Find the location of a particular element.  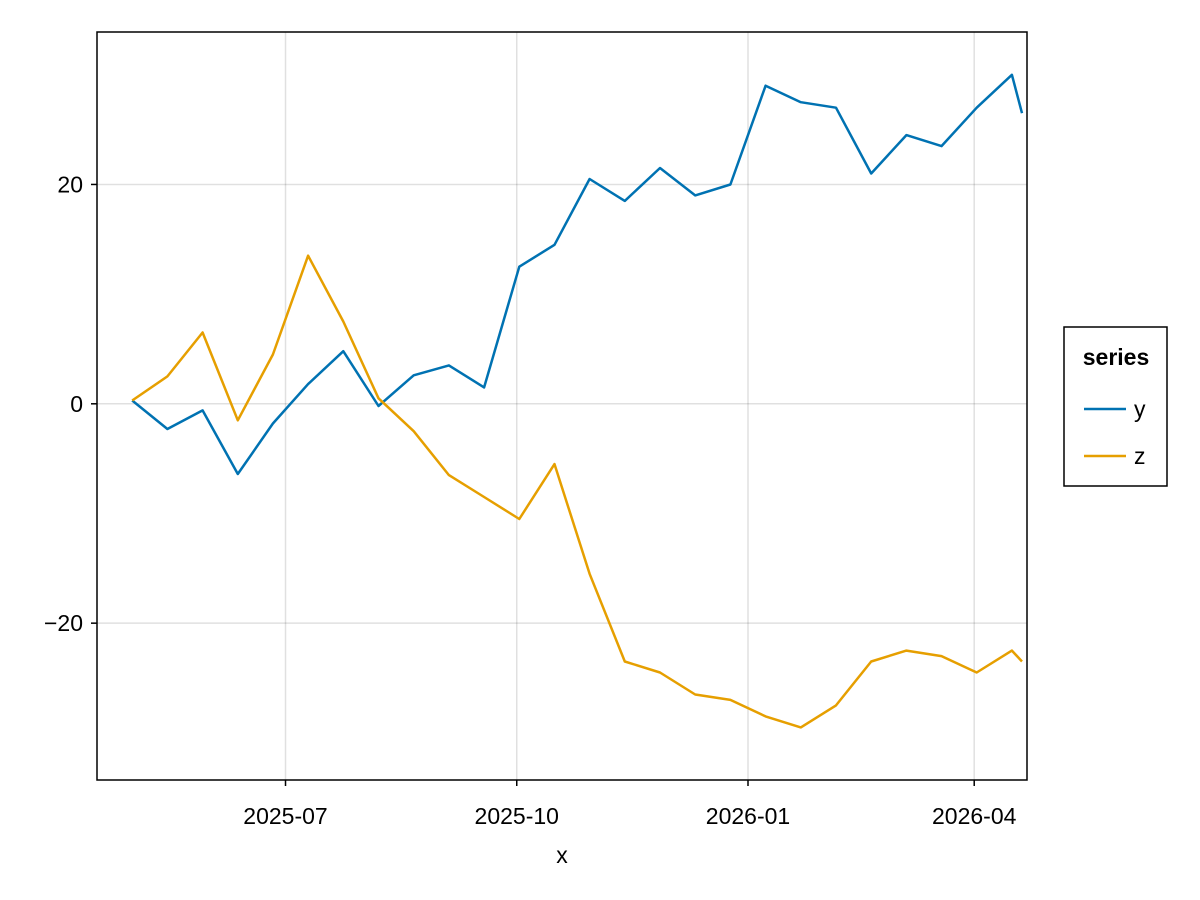

legend: series y z is located at coordinates (1115, 406).